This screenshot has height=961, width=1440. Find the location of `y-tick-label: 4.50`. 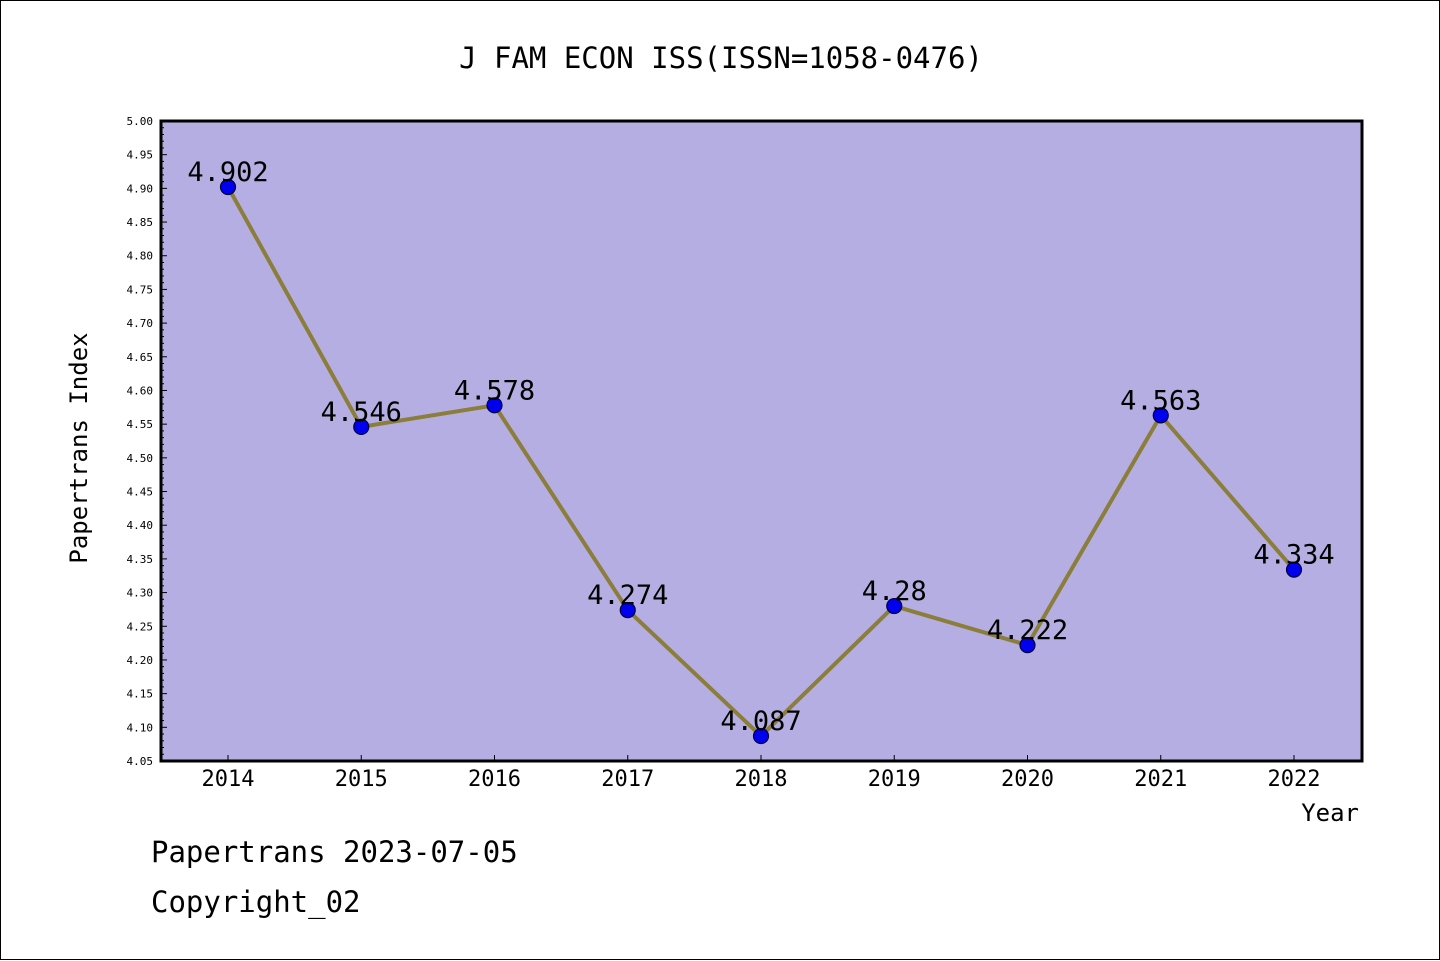

y-tick-label: 4.50 is located at coordinates (140, 458).